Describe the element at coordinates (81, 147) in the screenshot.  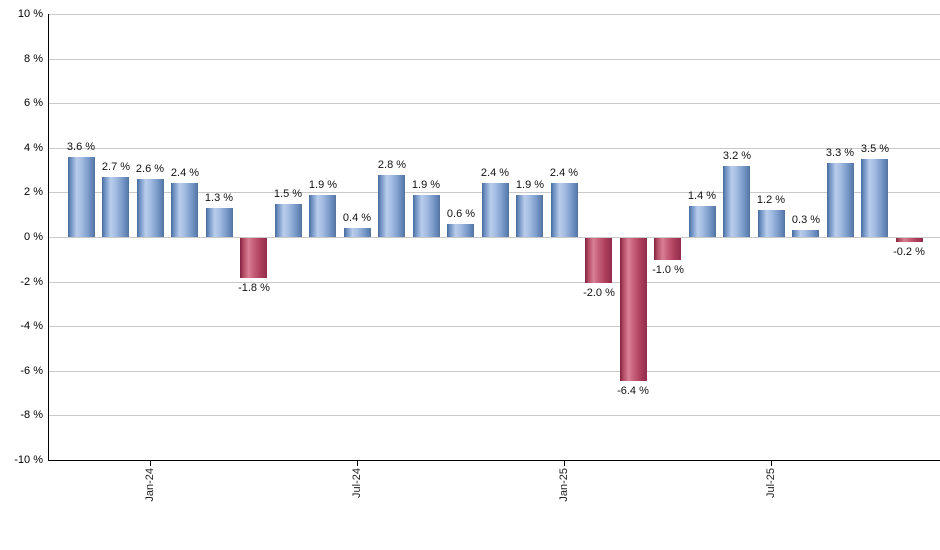
I see `bar-value-label: 3.6 %` at that location.